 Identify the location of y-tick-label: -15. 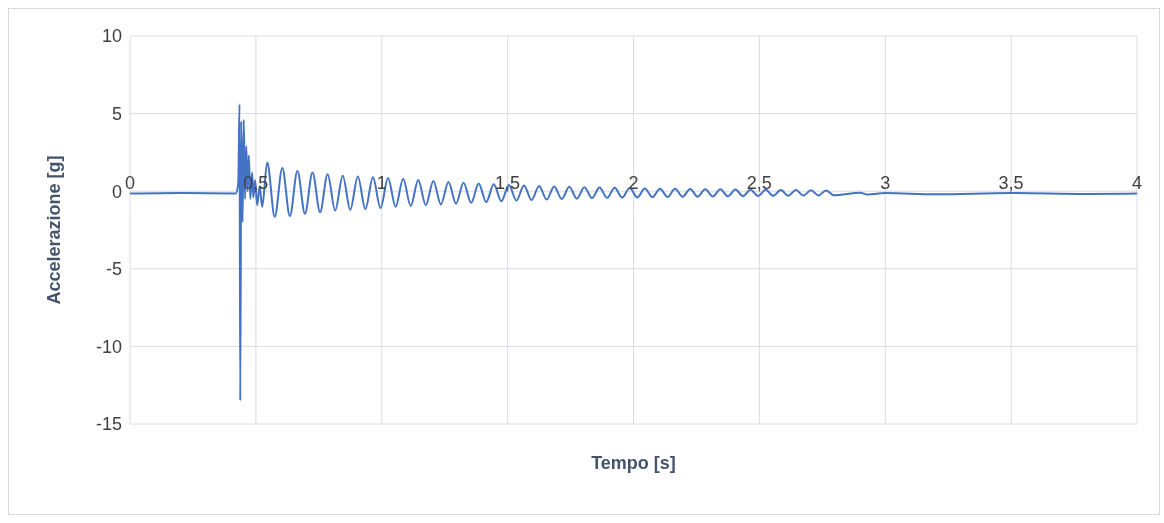
(108, 424).